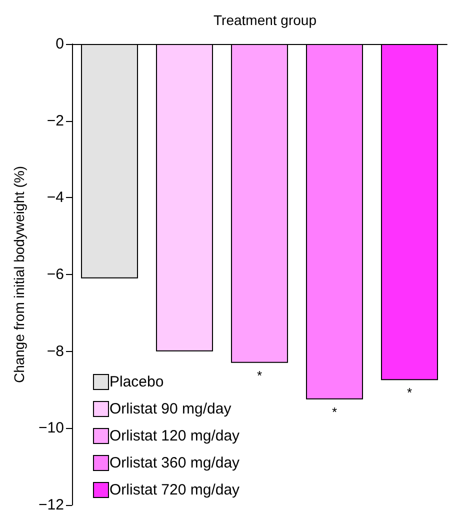  I want to click on y-tick-label: −2, so click(55, 121).